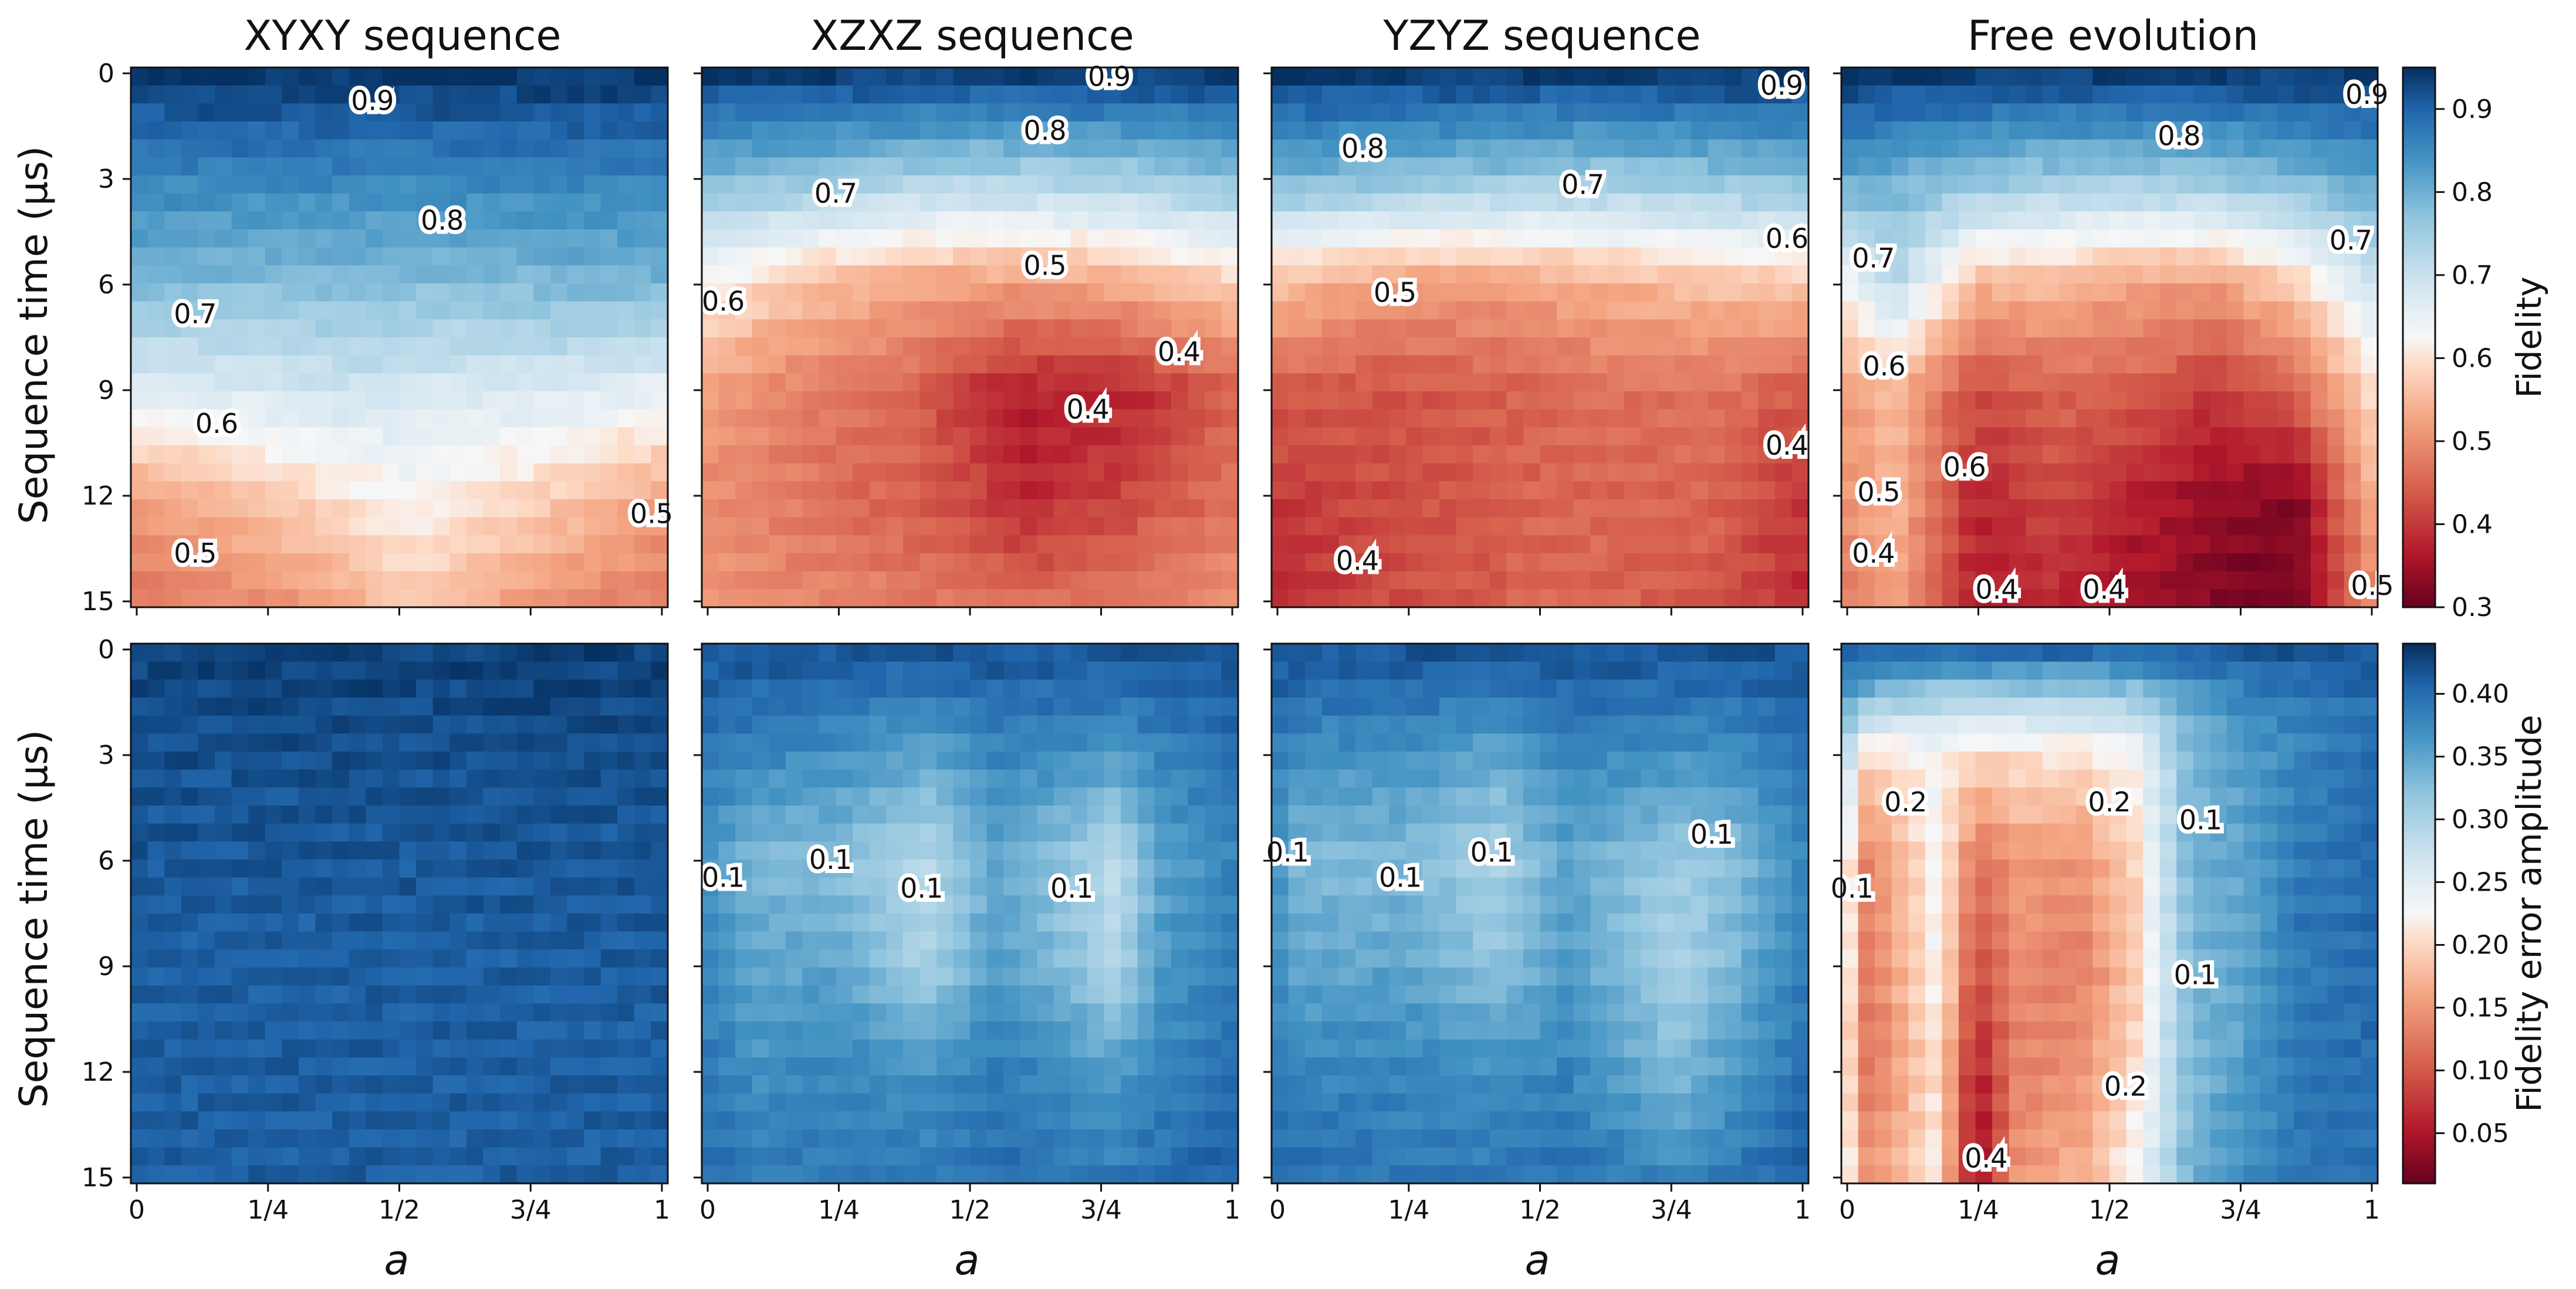 Image resolution: width=2576 pixels, height=1289 pixels. Describe the element at coordinates (2115, 341) in the screenshot. I see `heatmap-panel: 0.90.80.70.70.60.50.40.60.4 0.4 0.5` at that location.